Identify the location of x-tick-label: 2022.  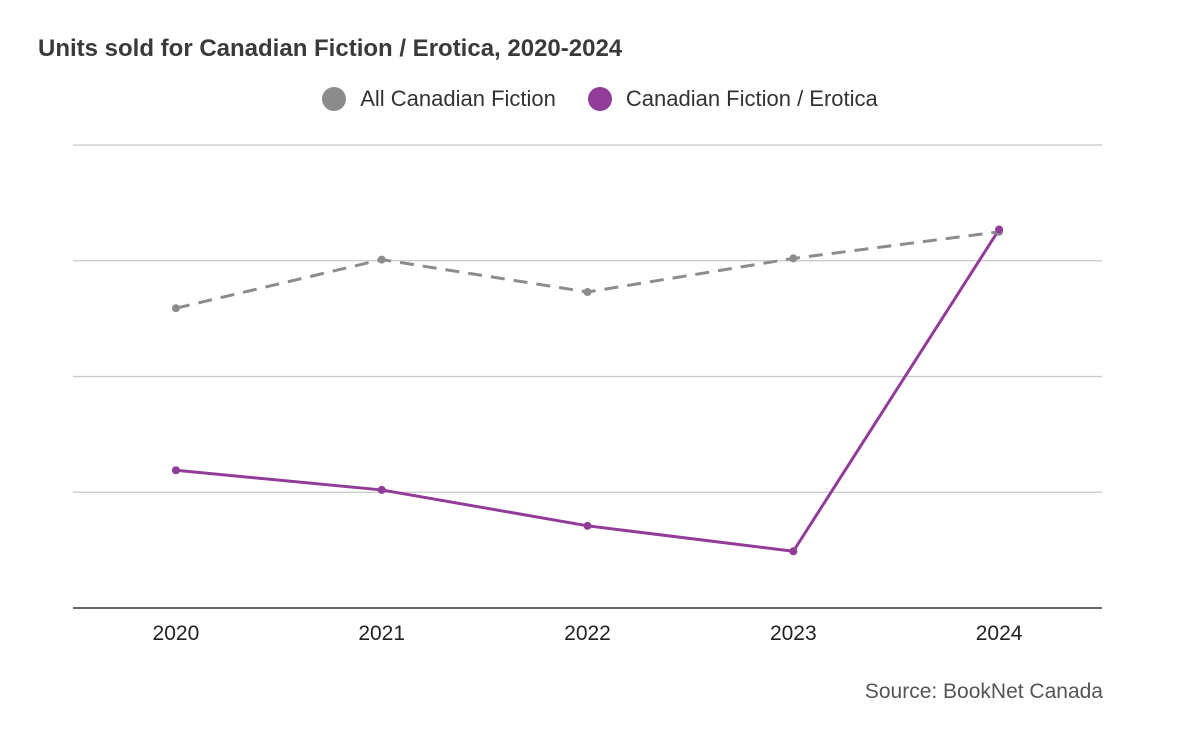
(587, 633).